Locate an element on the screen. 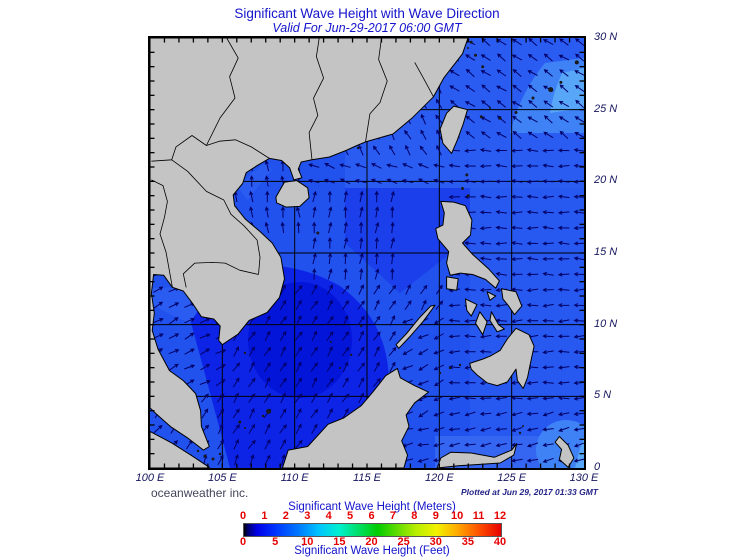 This screenshot has width=755, height=560. meters-tick-label: 1 is located at coordinates (264, 516).